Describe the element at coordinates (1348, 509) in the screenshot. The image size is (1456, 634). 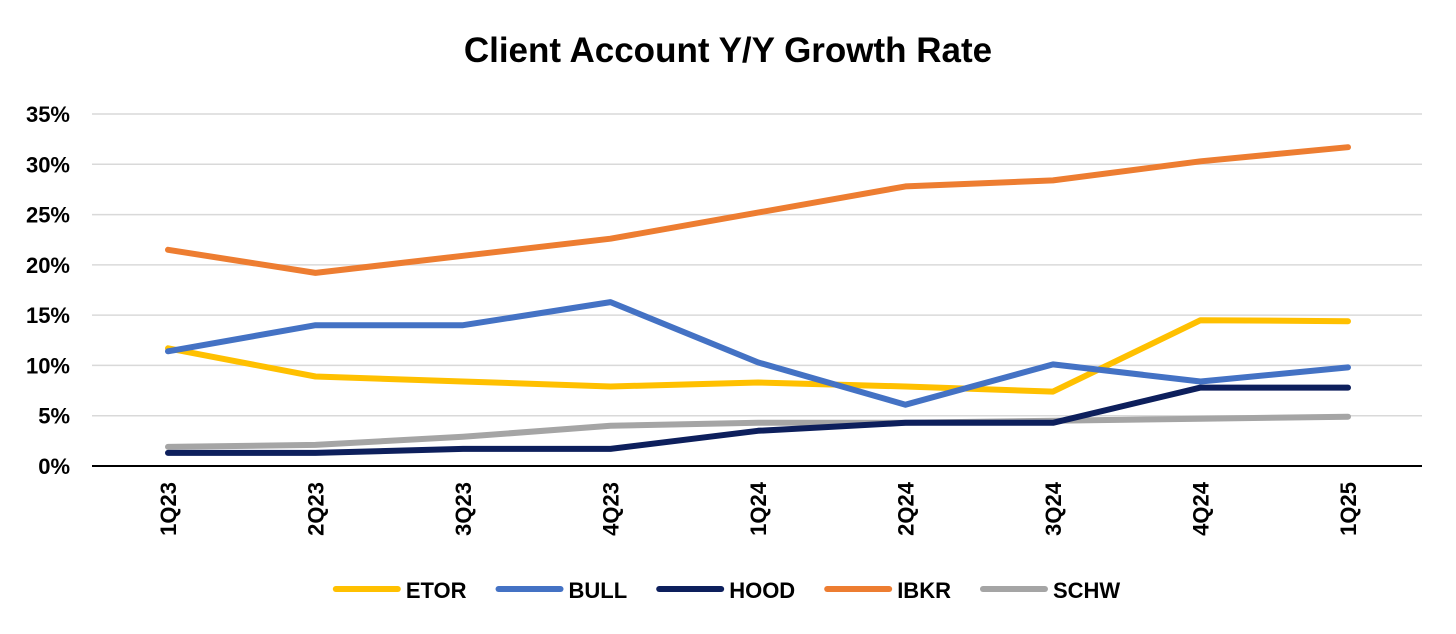
I see `x-tick-label: 1Q25` at that location.